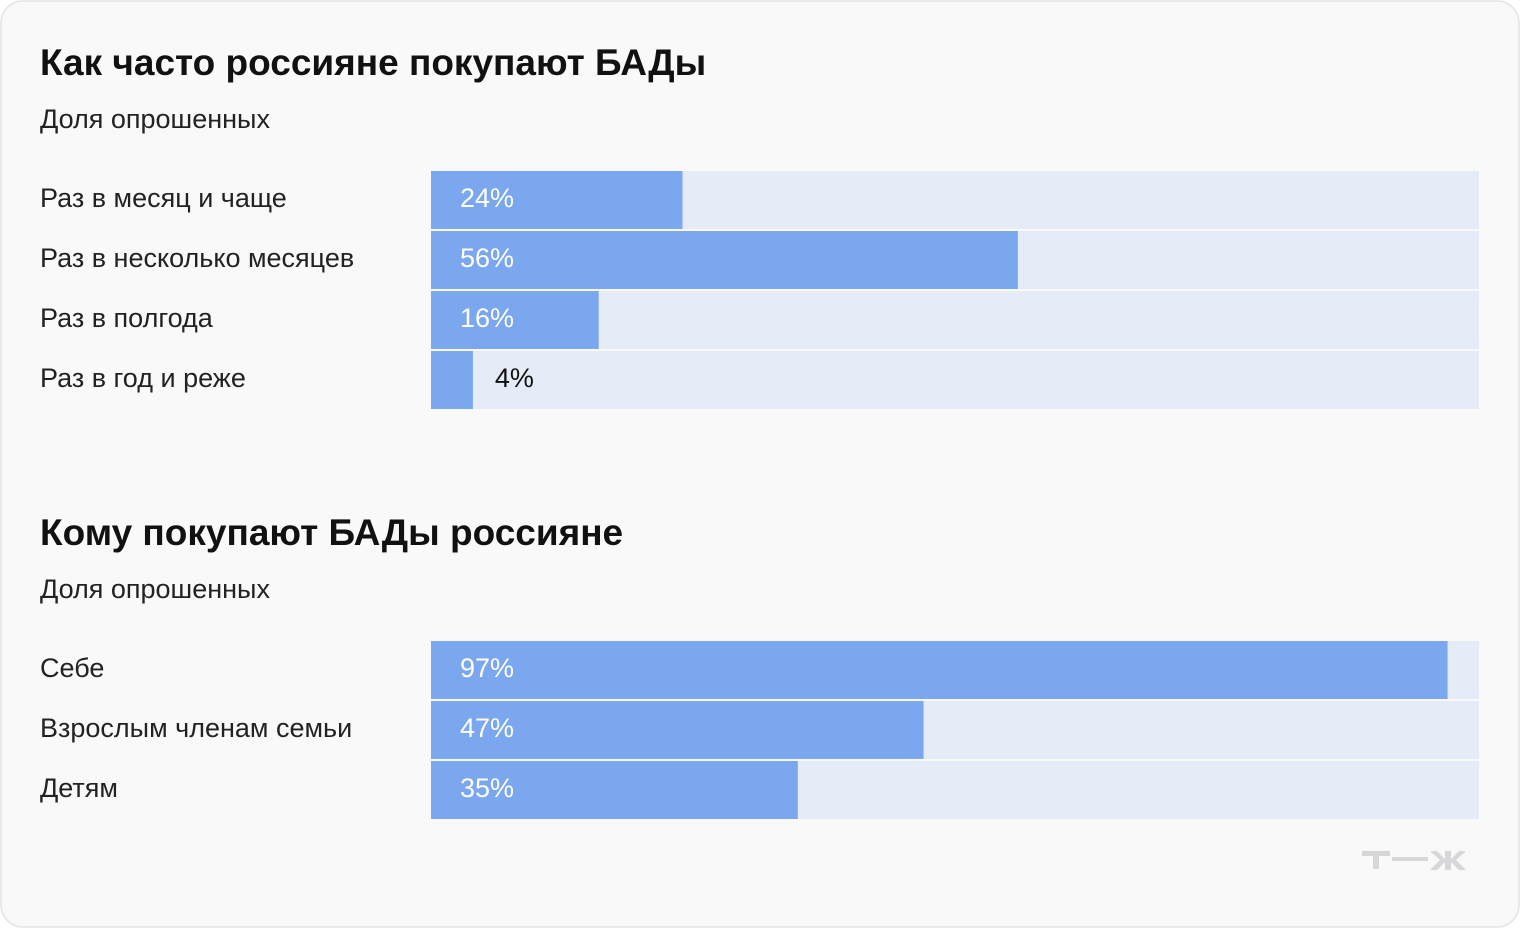 This screenshot has width=1520, height=935. Describe the element at coordinates (487, 728) in the screenshot. I see `value-label: 47%` at that location.